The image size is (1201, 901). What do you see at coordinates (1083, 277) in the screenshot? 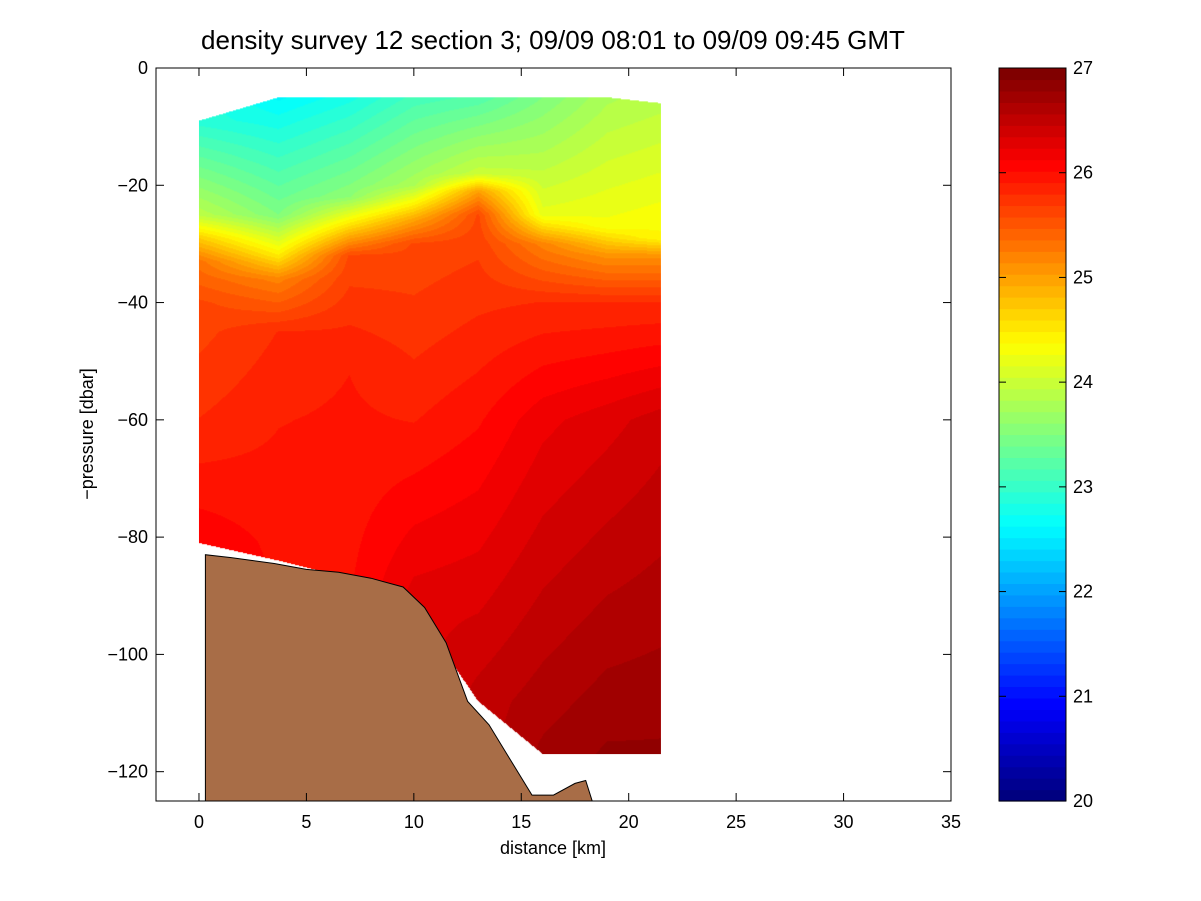
I see `colorbar-tick-label: 25` at bounding box center [1083, 277].